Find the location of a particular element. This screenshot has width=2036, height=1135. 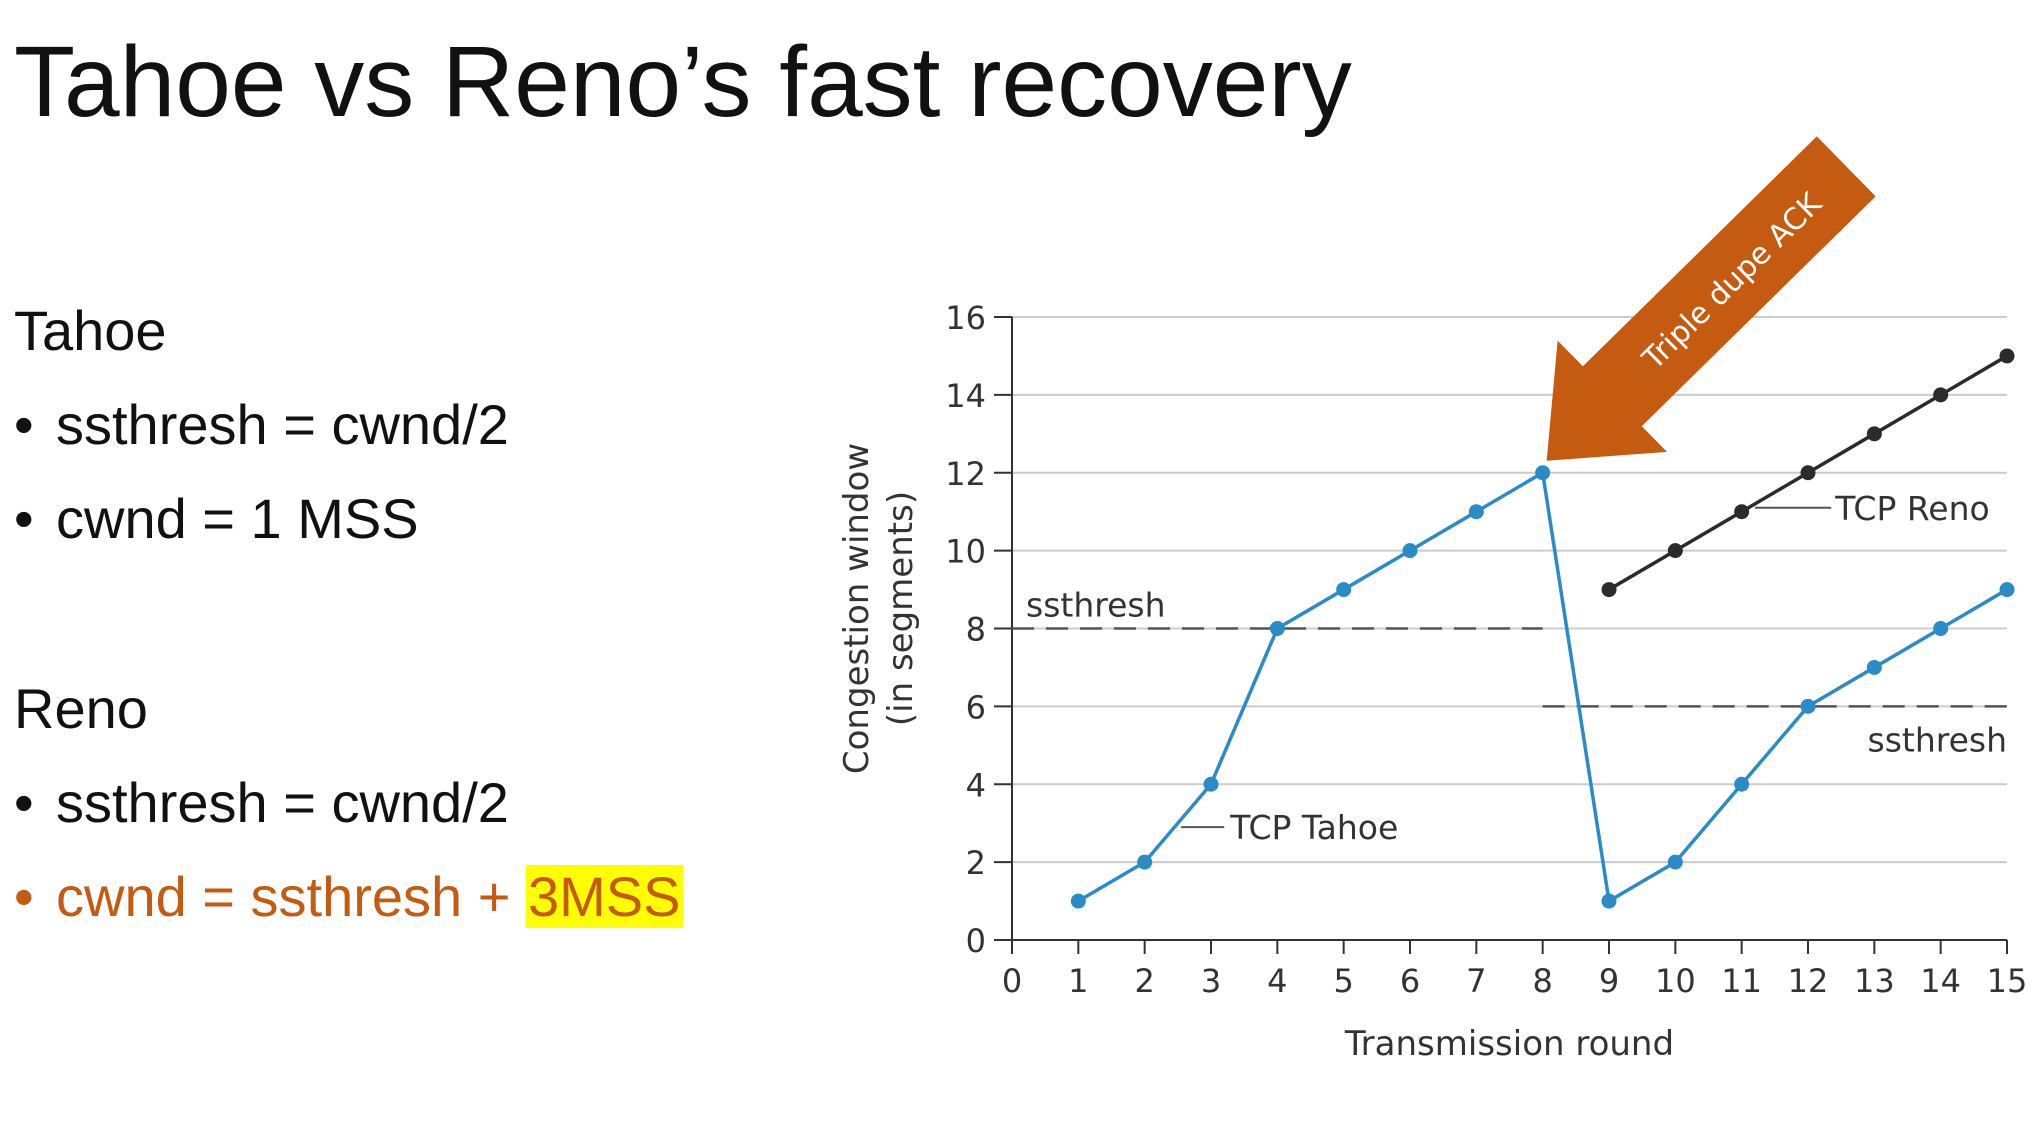

y-tick-label: 2 is located at coordinates (976, 863).